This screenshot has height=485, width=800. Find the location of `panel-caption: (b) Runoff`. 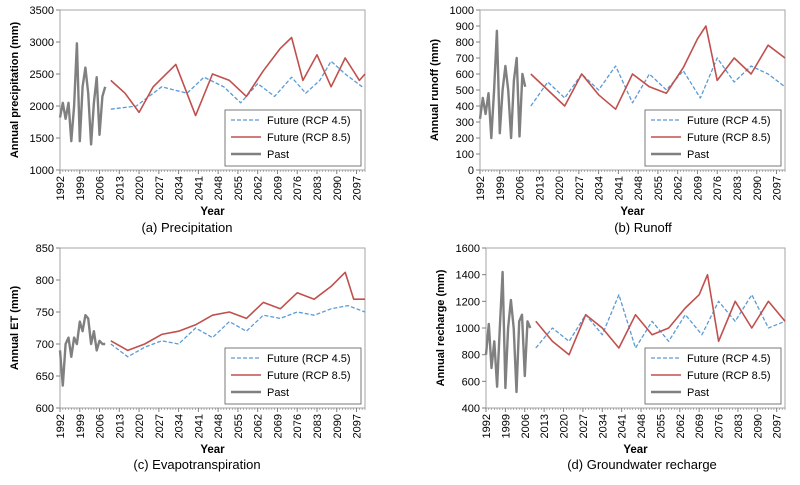

panel-caption: (b) Runoff is located at coordinates (643, 227).